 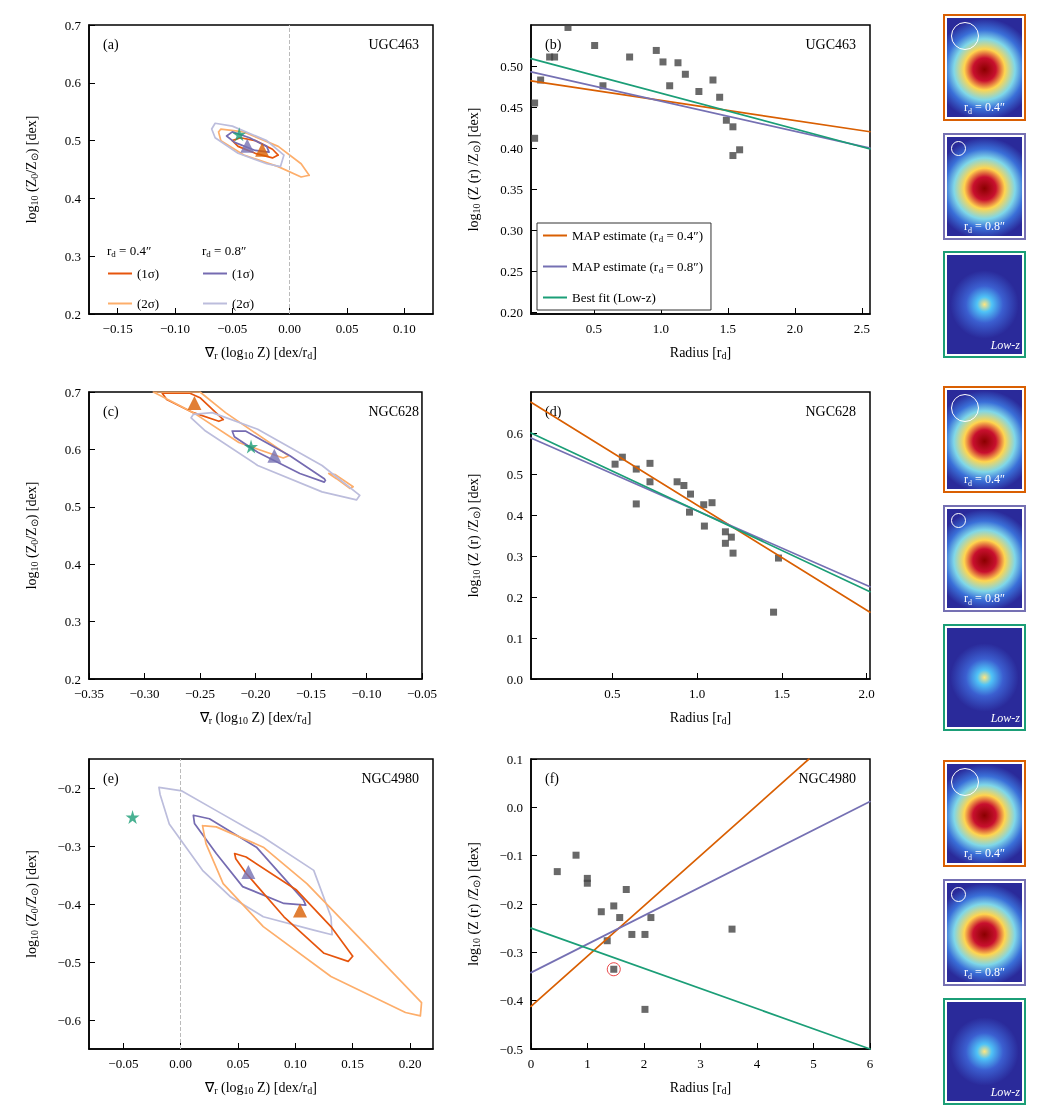 What do you see at coordinates (514, 638) in the screenshot?
I see `y-tick-label: 0.1` at bounding box center [514, 638].